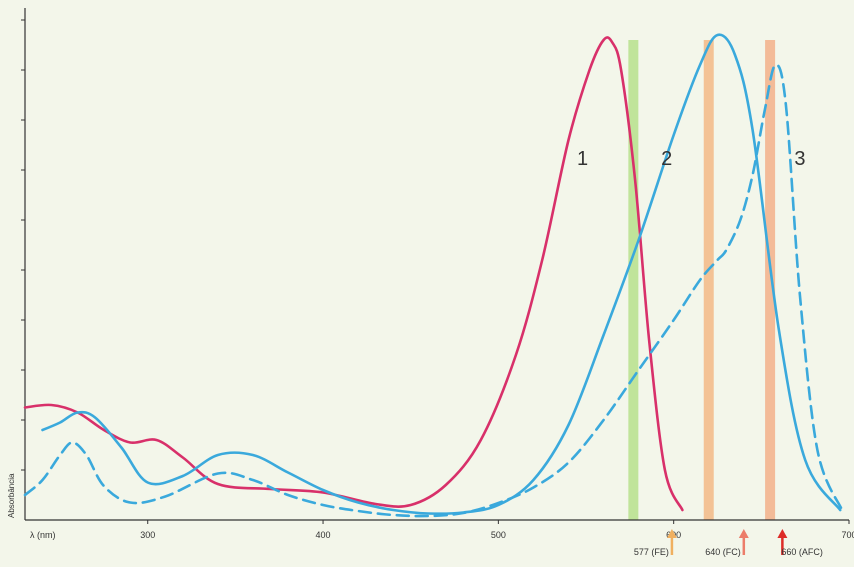 This screenshot has width=854, height=567. What do you see at coordinates (691, 159) in the screenshot?
I see `labels-layer: 1 2 3` at bounding box center [691, 159].